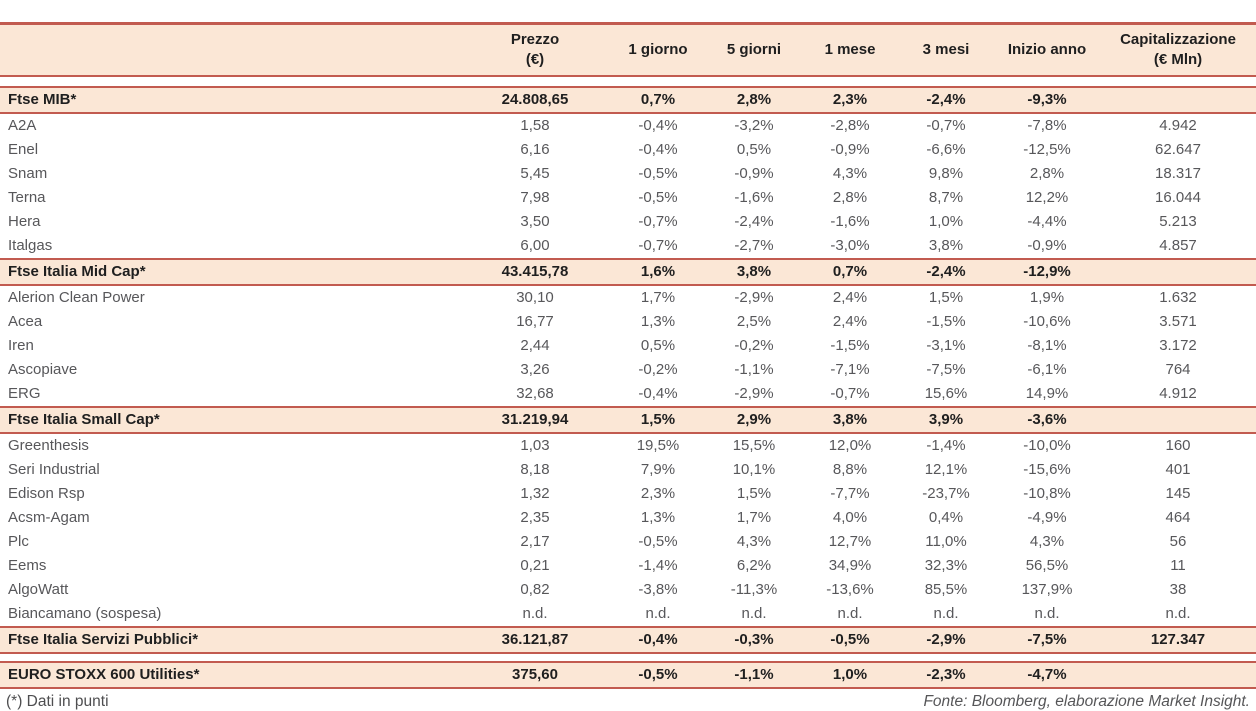 The width and height of the screenshot is (1256, 711). What do you see at coordinates (754, 639) in the screenshot?
I see `row-value: -0,3%` at bounding box center [754, 639].